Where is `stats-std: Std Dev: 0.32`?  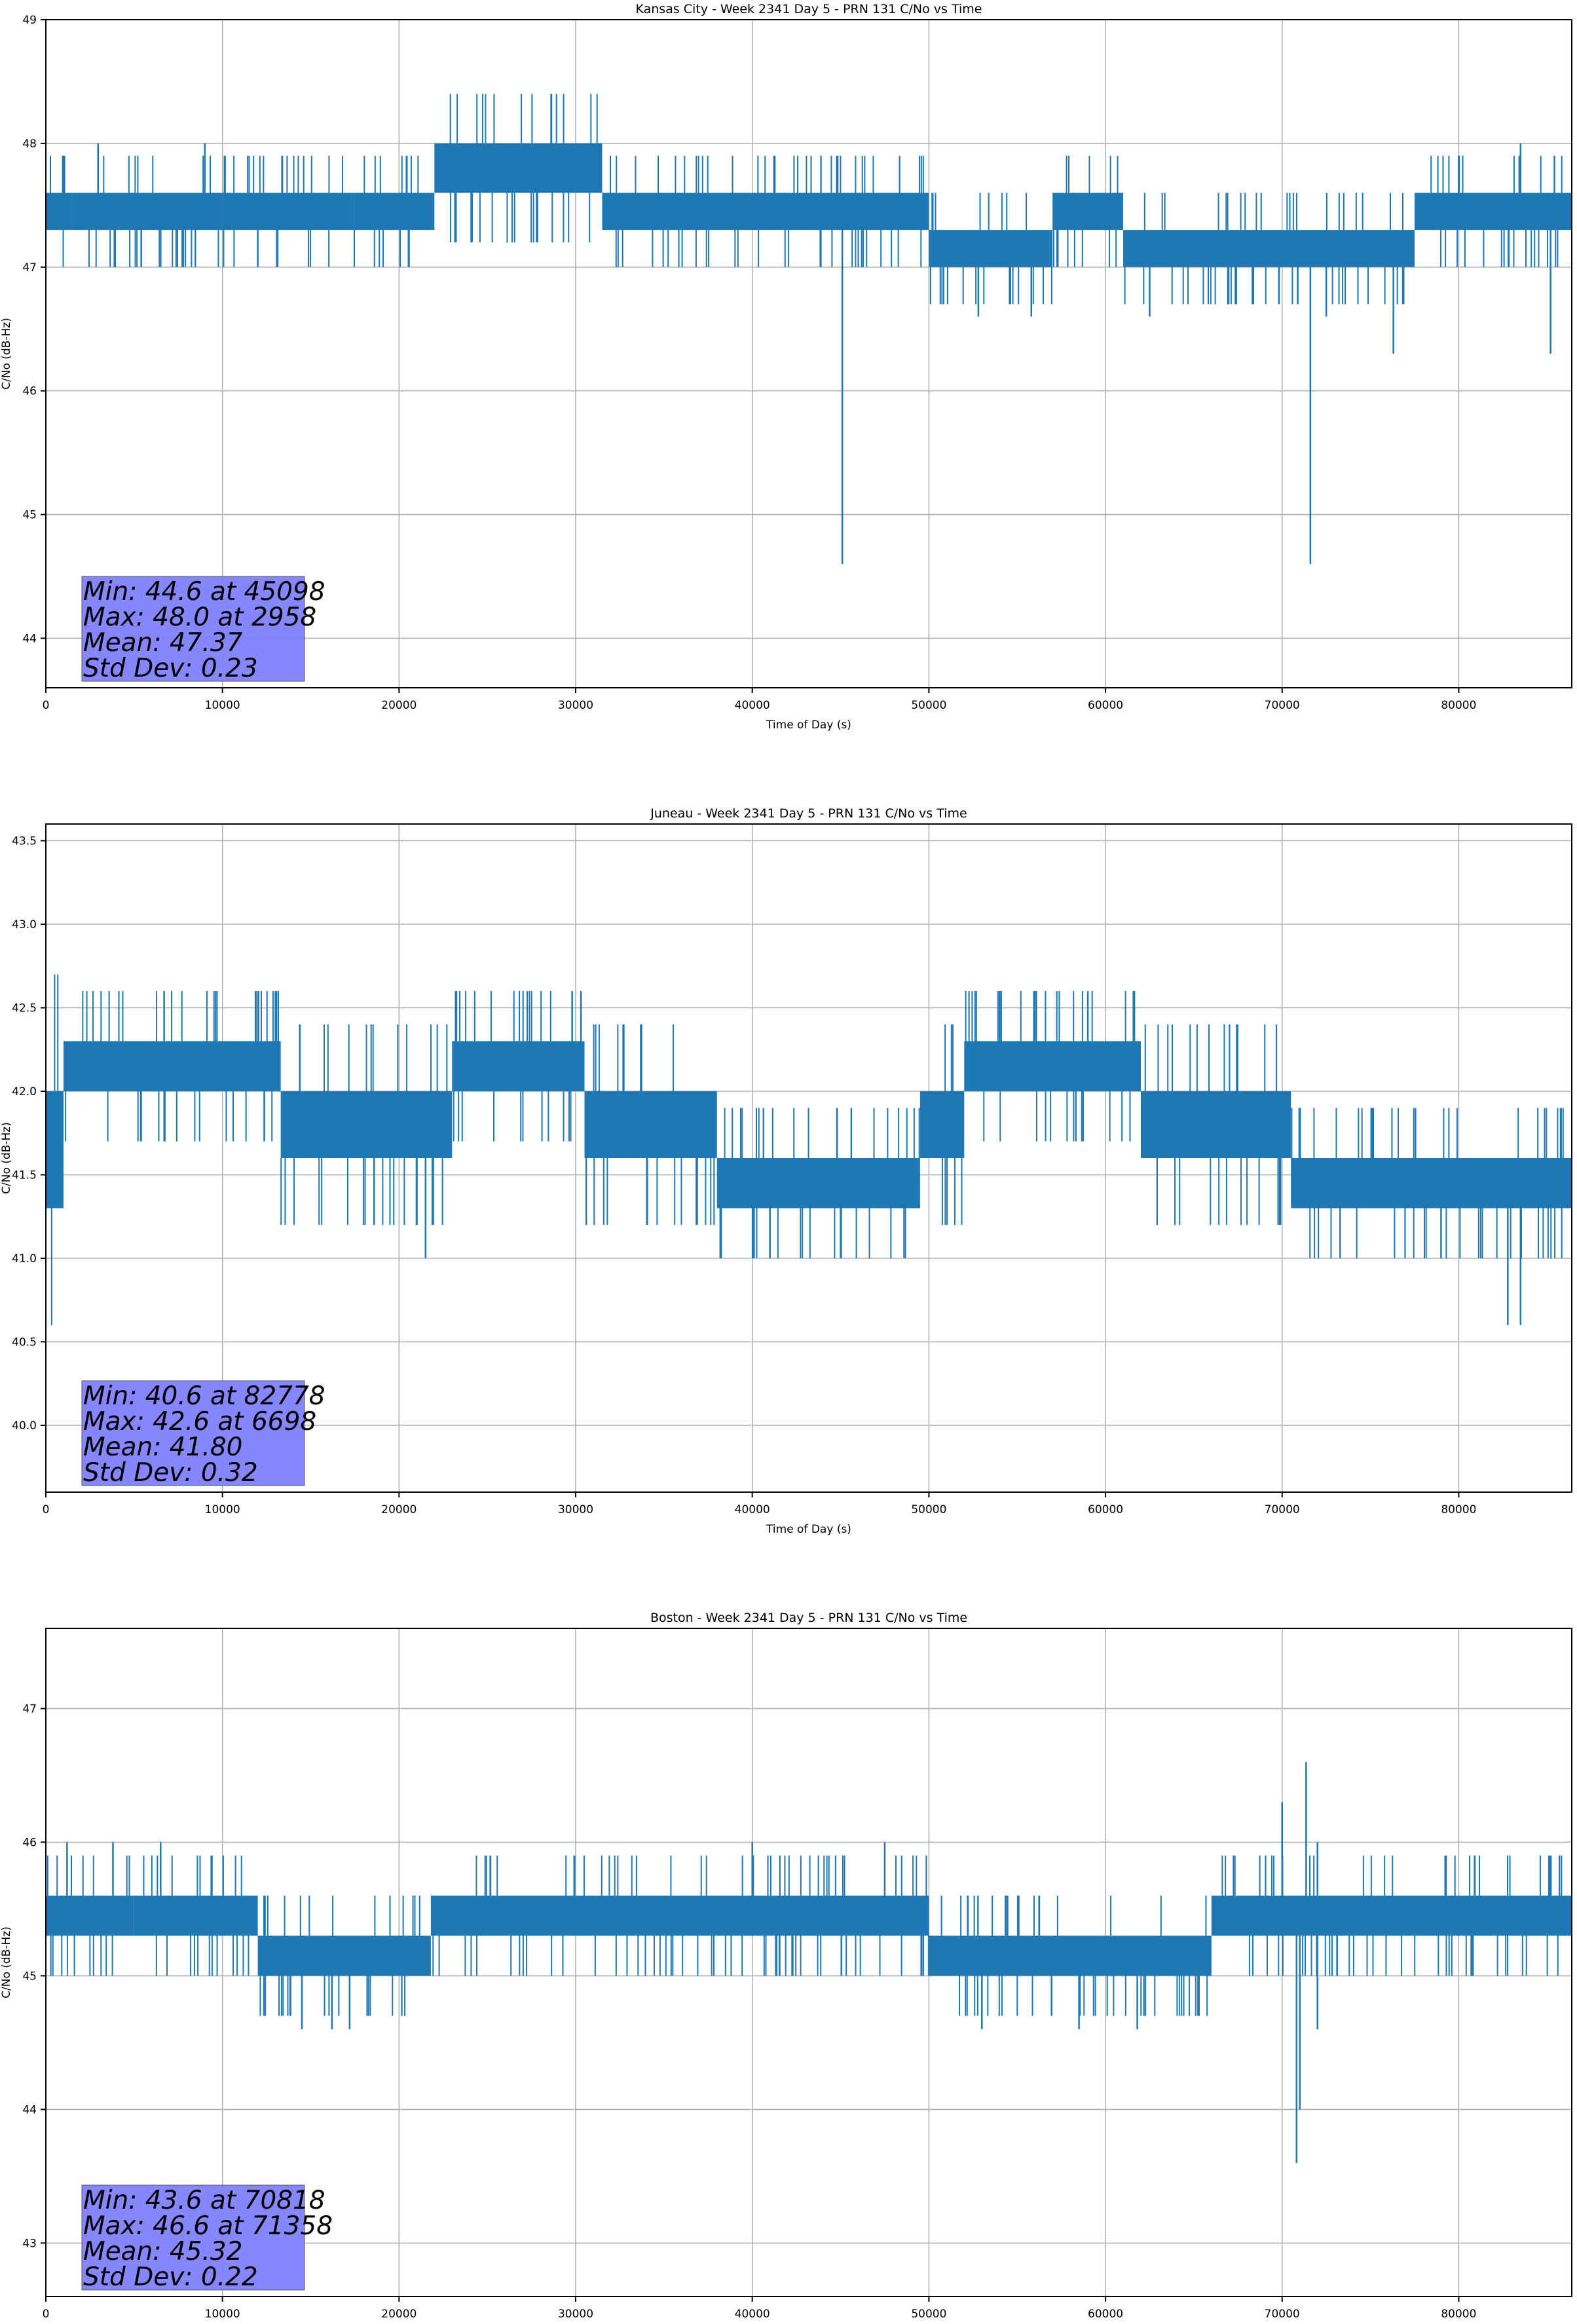 stats-std: Std Dev: 0.32 is located at coordinates (170, 1473).